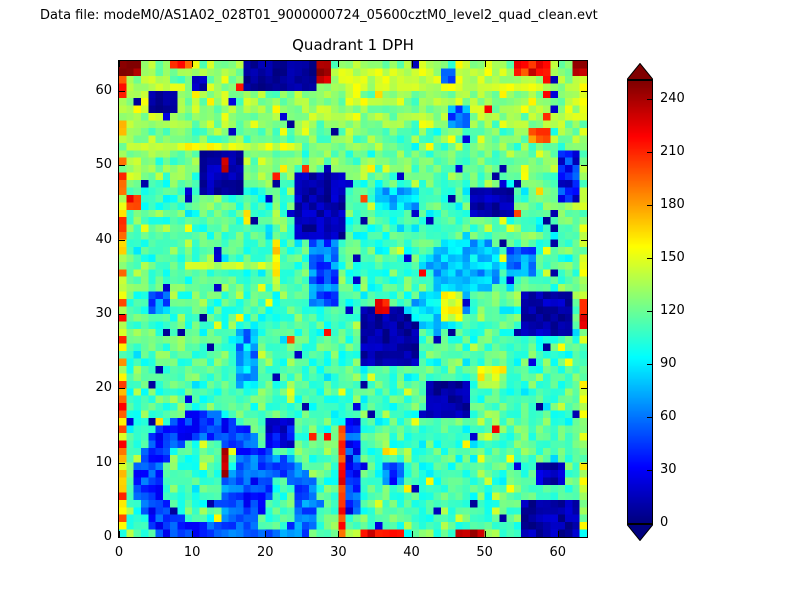 Image resolution: width=800 pixels, height=600 pixels. Describe the element at coordinates (668, 363) in the screenshot. I see `colorbar-tick-label: 90` at that location.